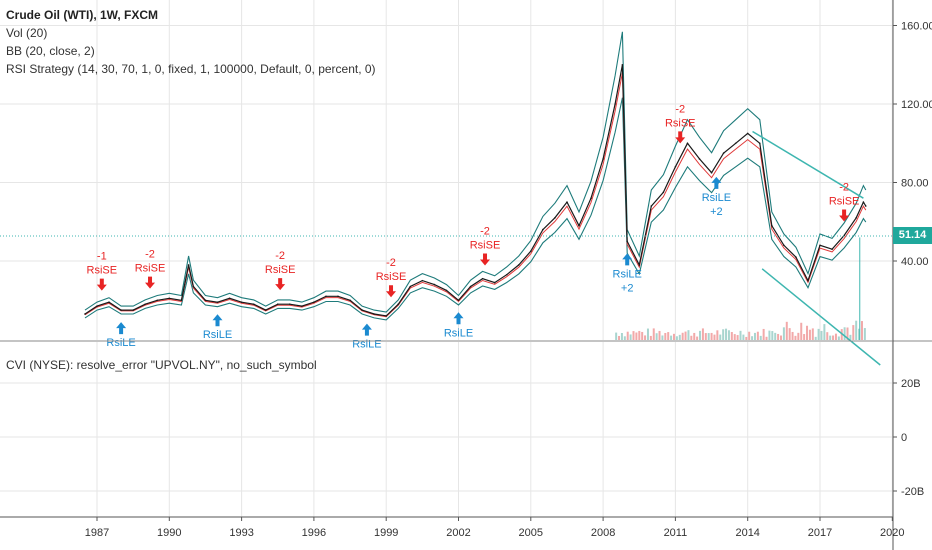 The image size is (932, 550). What do you see at coordinates (97, 533) in the screenshot?
I see `x-tick-label: 1987` at bounding box center [97, 533].